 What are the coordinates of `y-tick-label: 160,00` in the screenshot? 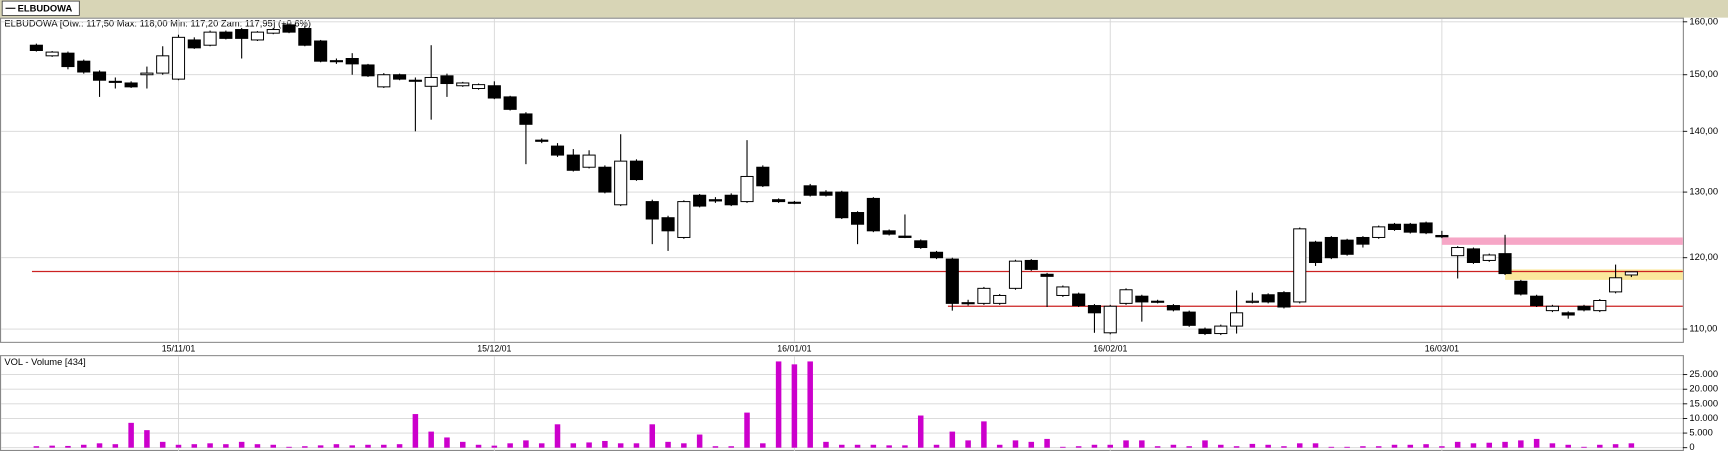 It's located at (1703, 21).